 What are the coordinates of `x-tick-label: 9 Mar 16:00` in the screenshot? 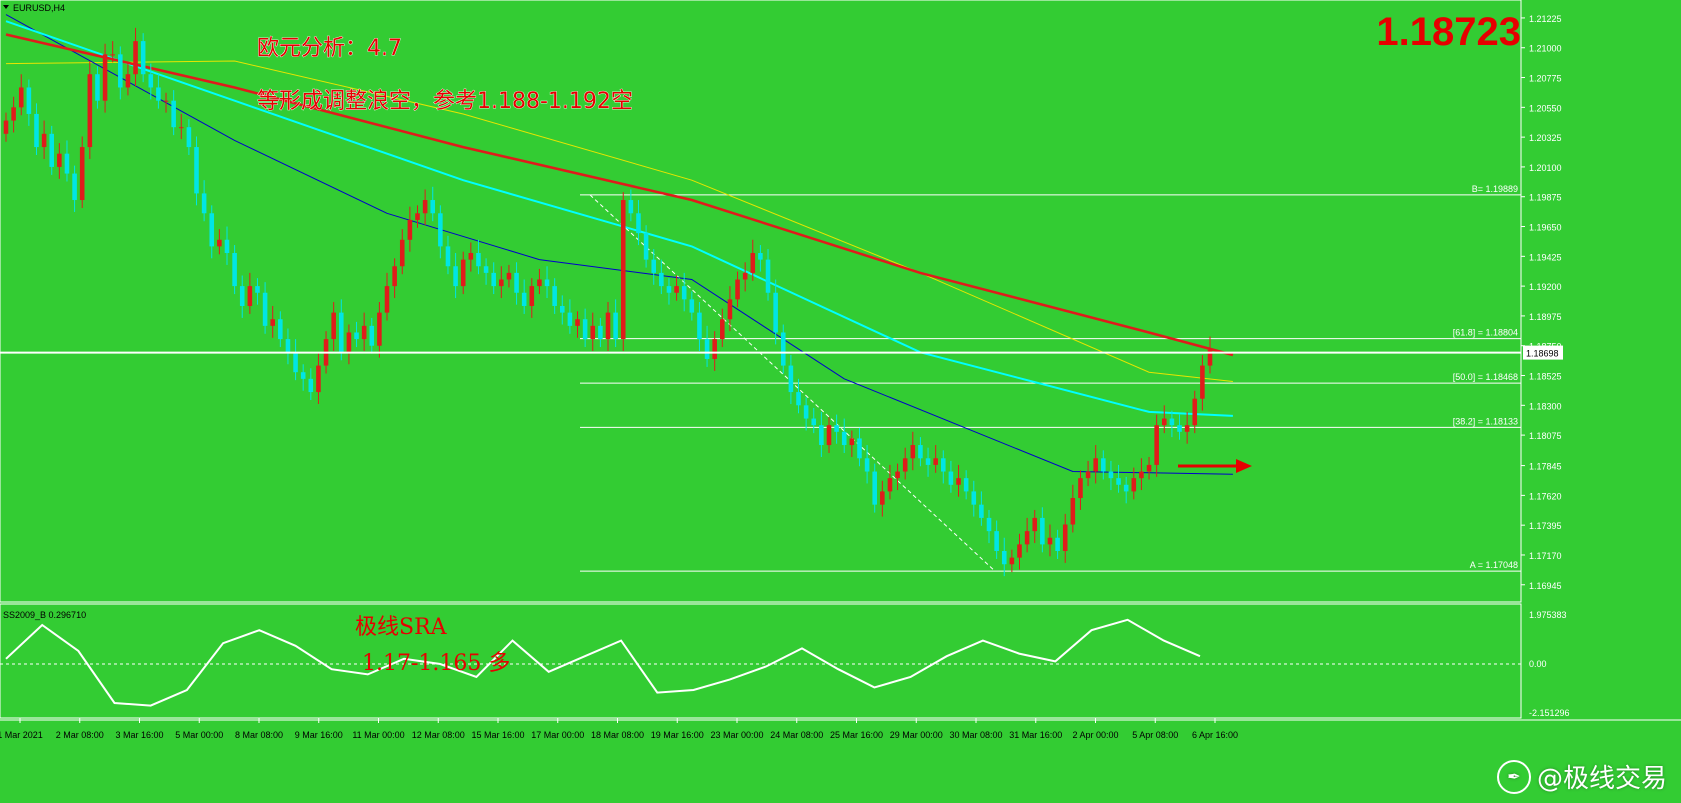 It's located at (319, 735).